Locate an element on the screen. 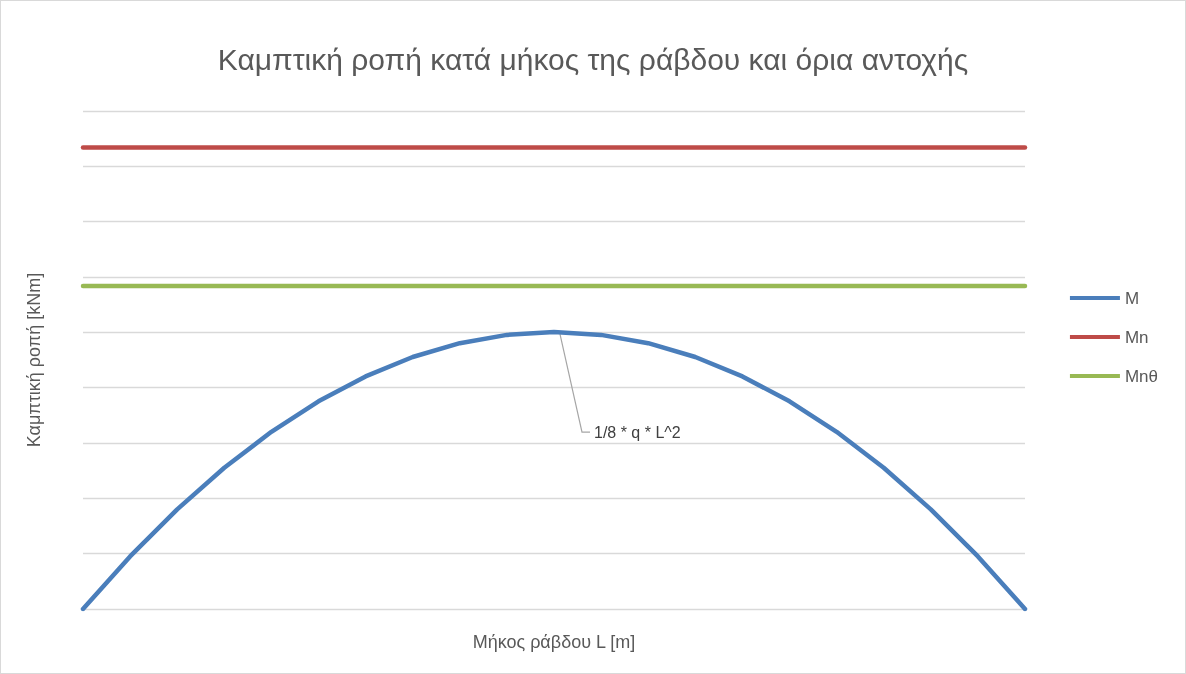  legend-label: Mnθ is located at coordinates (1141, 376).